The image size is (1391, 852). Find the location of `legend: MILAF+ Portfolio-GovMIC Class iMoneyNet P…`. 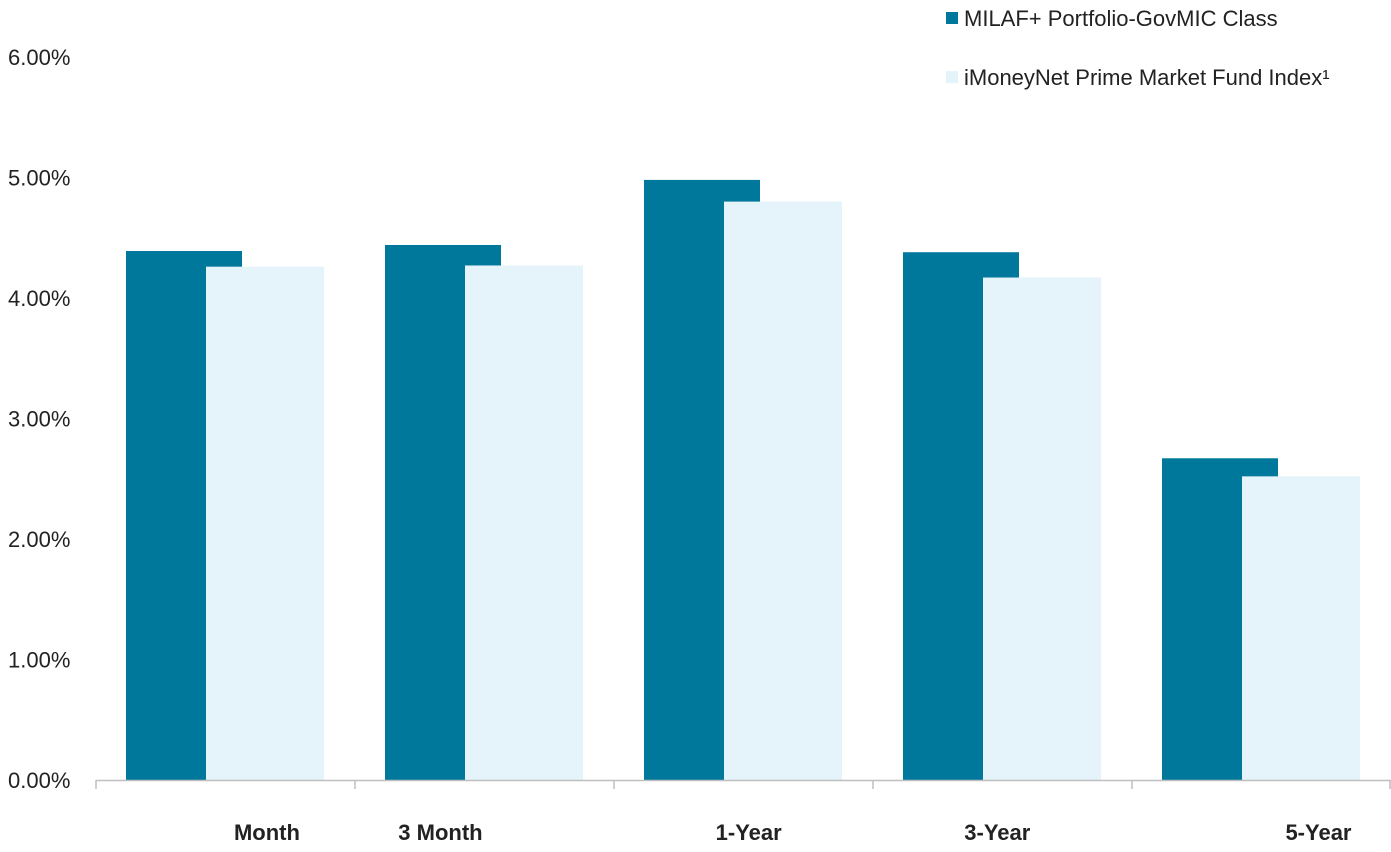

legend: MILAF+ Portfolio-GovMIC Class iMoneyNet P… is located at coordinates (1138, 48).